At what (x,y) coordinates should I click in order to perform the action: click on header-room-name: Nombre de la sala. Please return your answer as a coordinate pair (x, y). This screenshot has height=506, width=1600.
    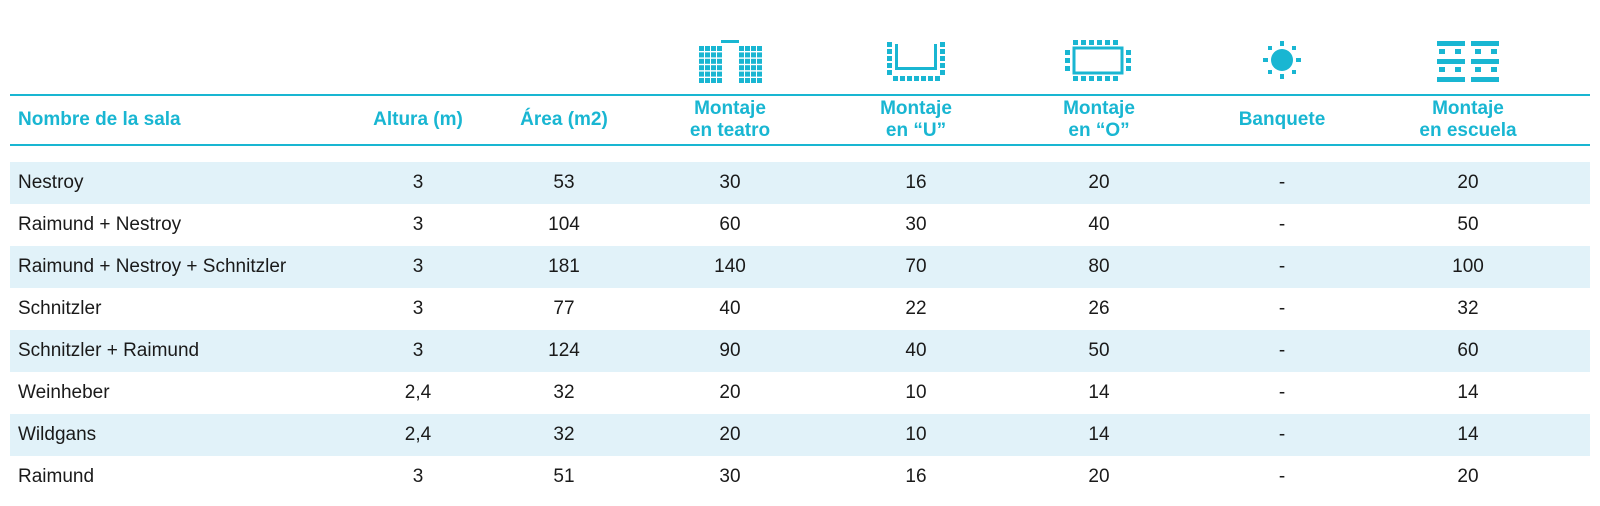
    Looking at the image, I should click on (99, 119).